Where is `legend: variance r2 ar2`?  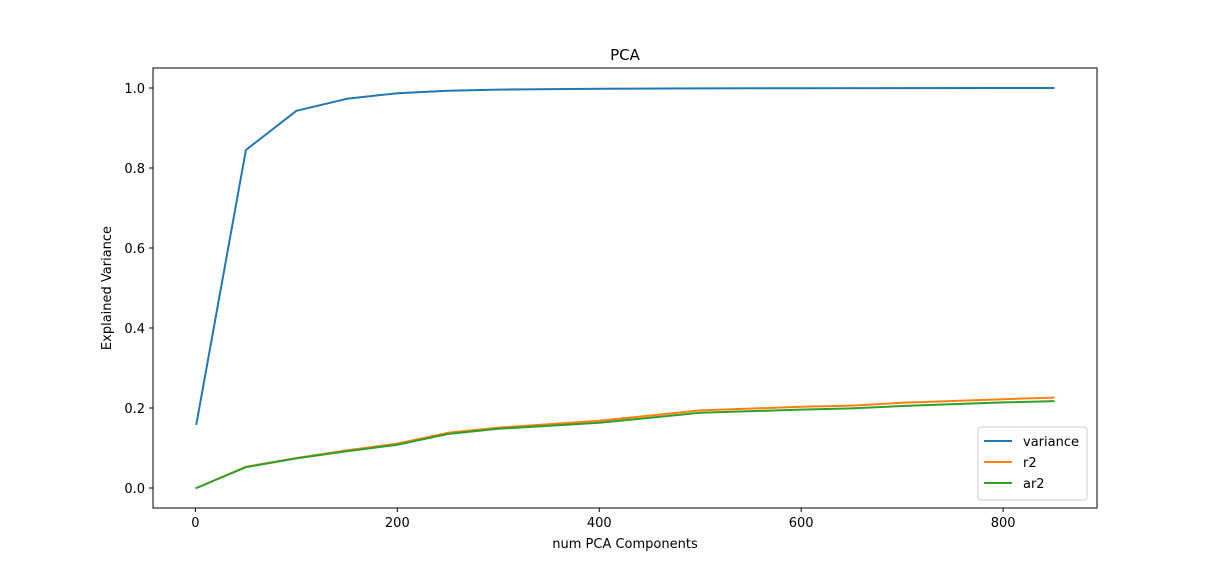 legend: variance r2 ar2 is located at coordinates (1032, 463).